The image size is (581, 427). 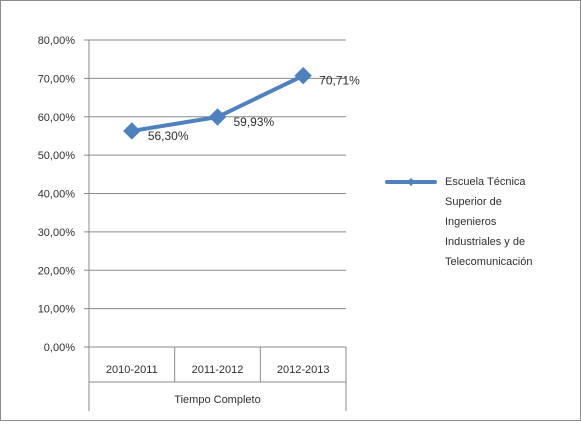 What do you see at coordinates (57, 118) in the screenshot?
I see `y-tick-label: 60,00%` at bounding box center [57, 118].